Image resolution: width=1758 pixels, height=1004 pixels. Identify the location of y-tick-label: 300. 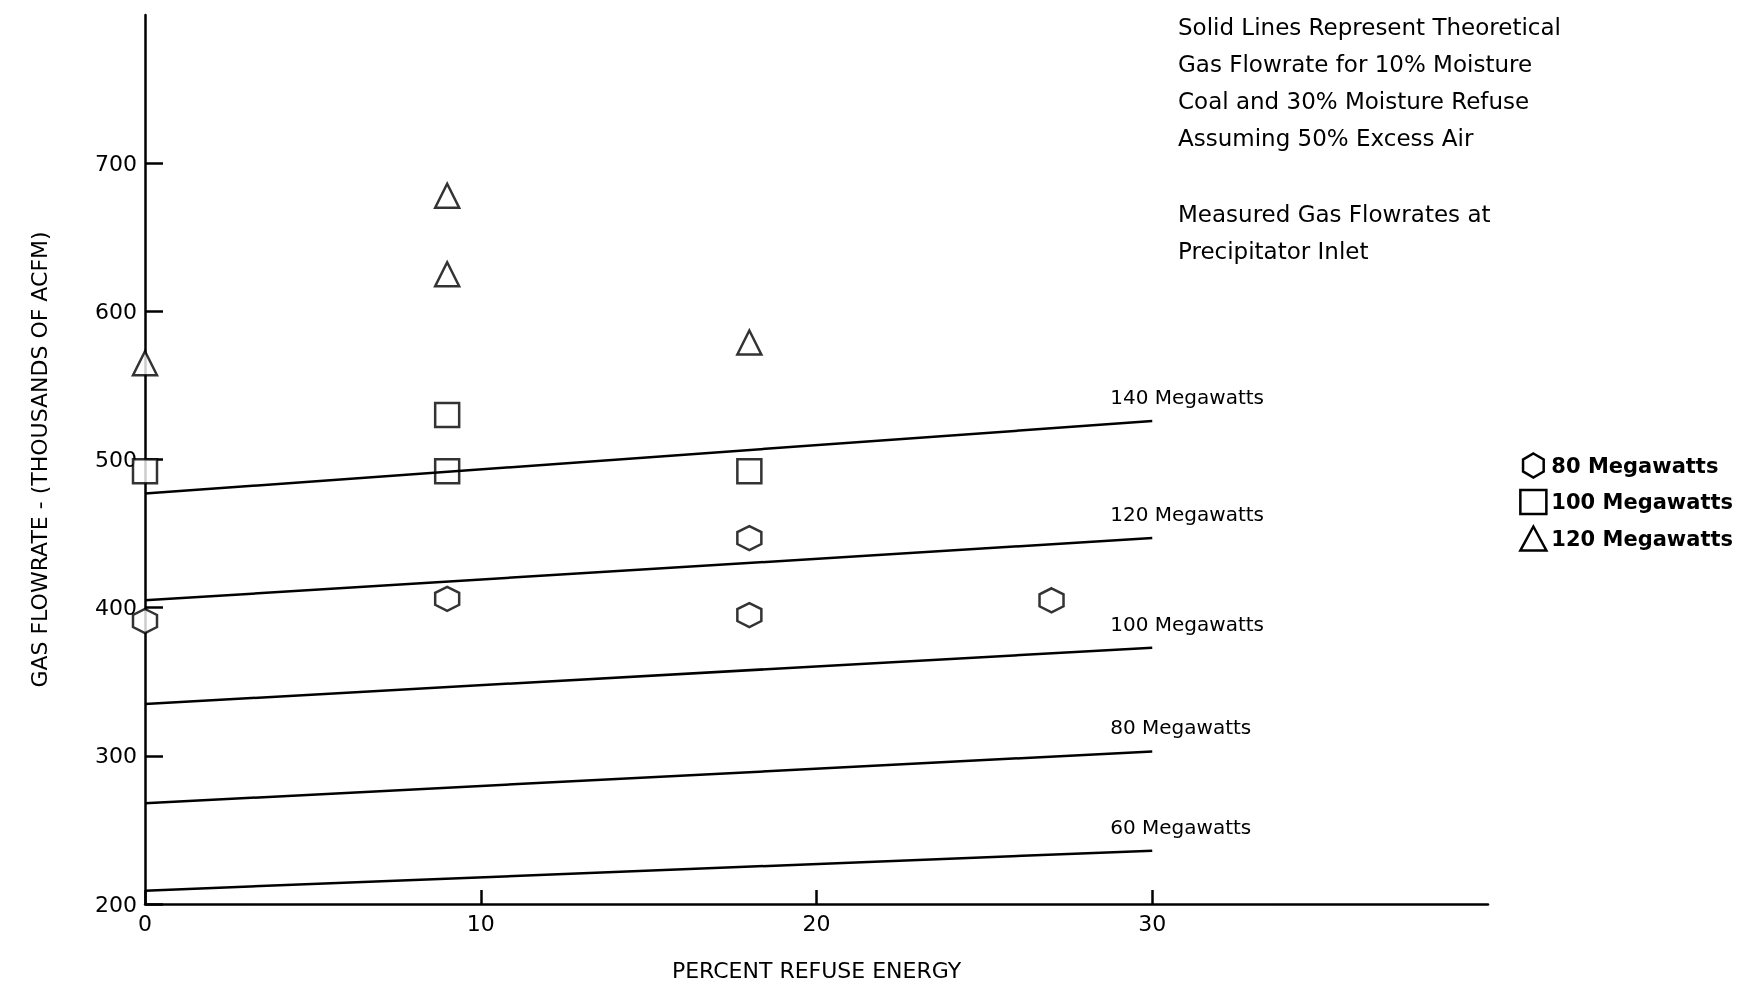
(116, 756).